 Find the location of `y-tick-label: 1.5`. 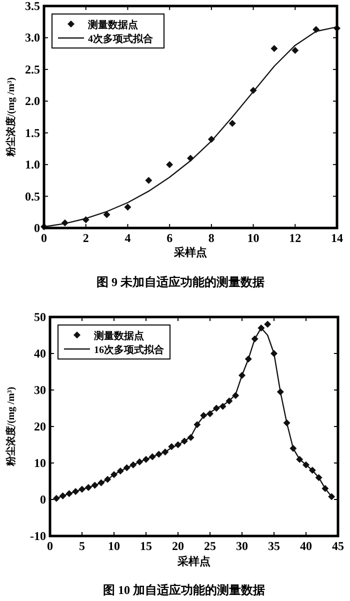

y-tick-label: 1.5 is located at coordinates (32, 133).